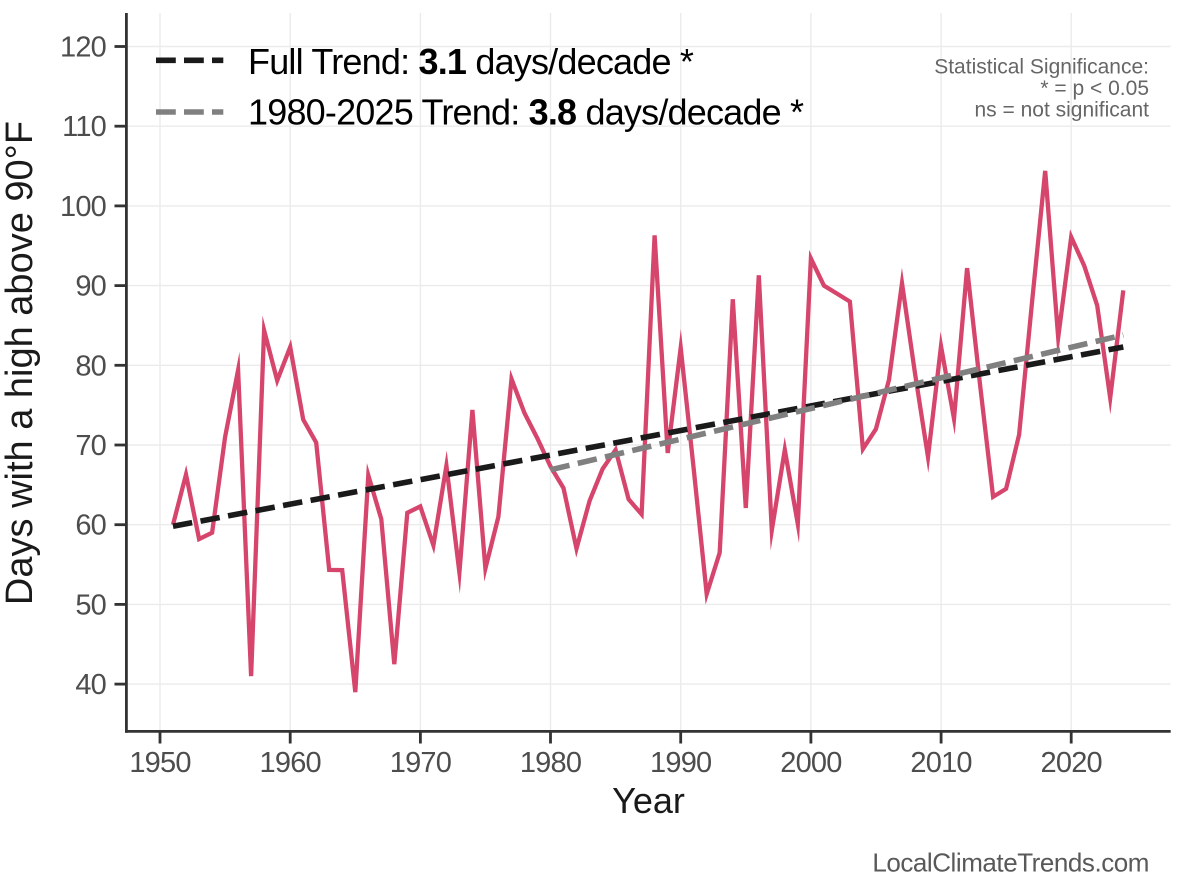 The height and width of the screenshot is (889, 1184). I want to click on svg-text: 80, so click(90, 366).